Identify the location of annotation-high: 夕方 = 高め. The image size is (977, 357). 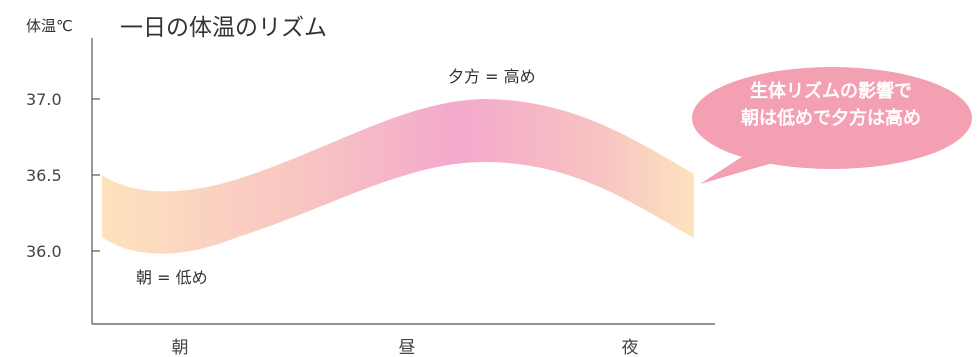
(492, 76).